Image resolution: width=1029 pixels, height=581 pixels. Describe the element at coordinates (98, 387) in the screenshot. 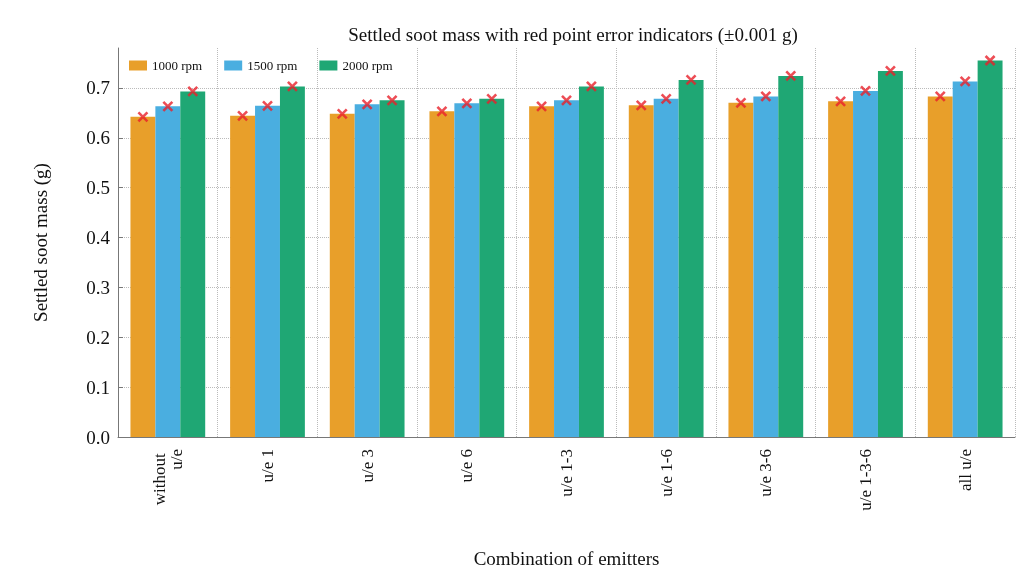

I see `y-tick-label: 0.1` at that location.